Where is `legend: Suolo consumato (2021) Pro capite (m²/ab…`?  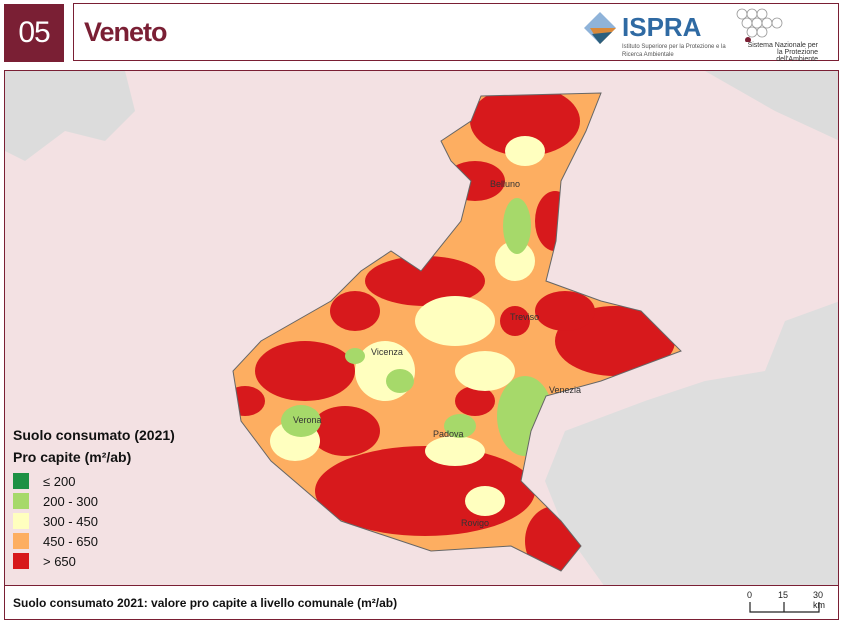
legend: Suolo consumato (2021) Pro capite (m²/ab… is located at coordinates (94, 499).